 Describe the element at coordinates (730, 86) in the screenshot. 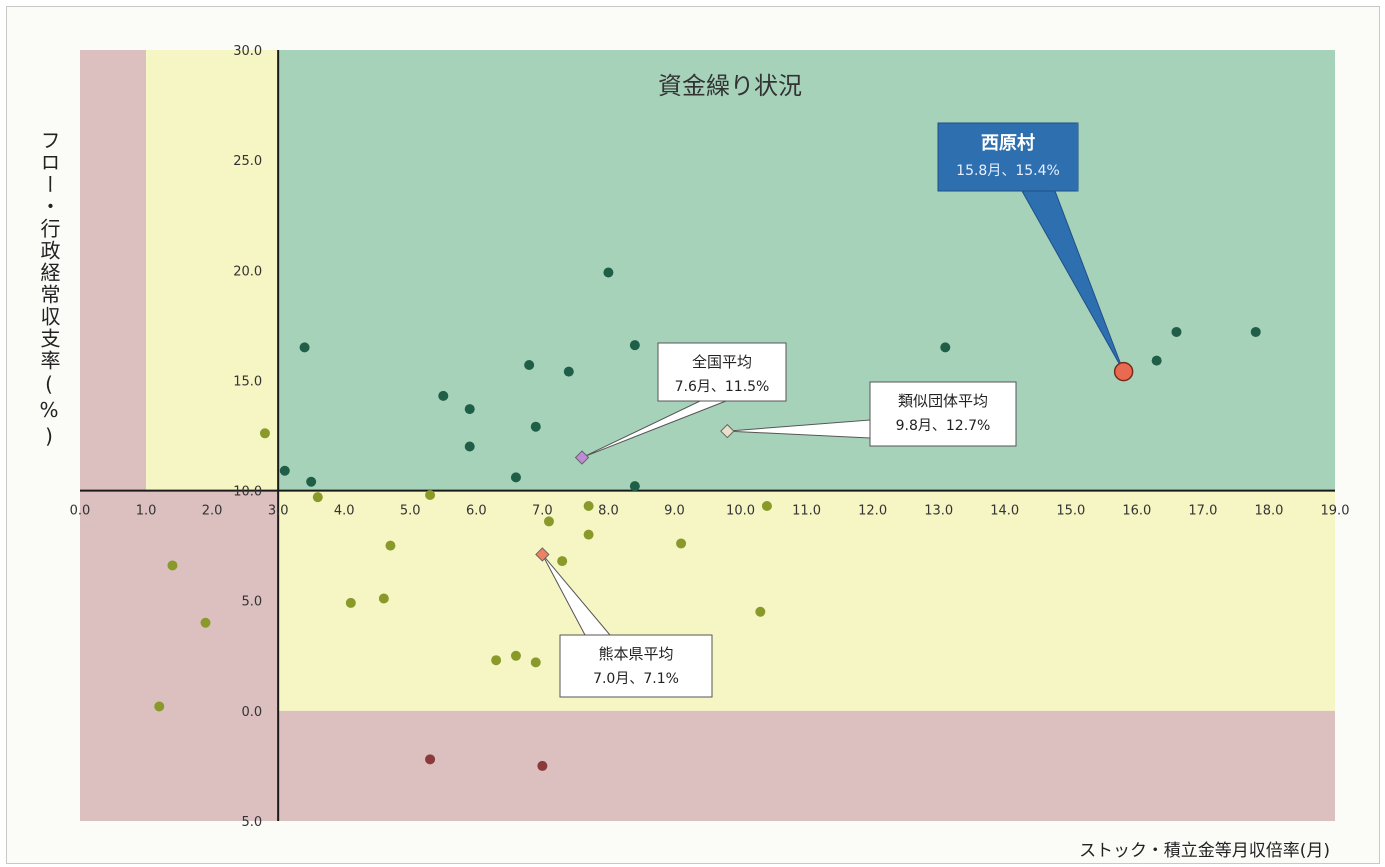

I see `chart-title: 資金繰り状況` at that location.